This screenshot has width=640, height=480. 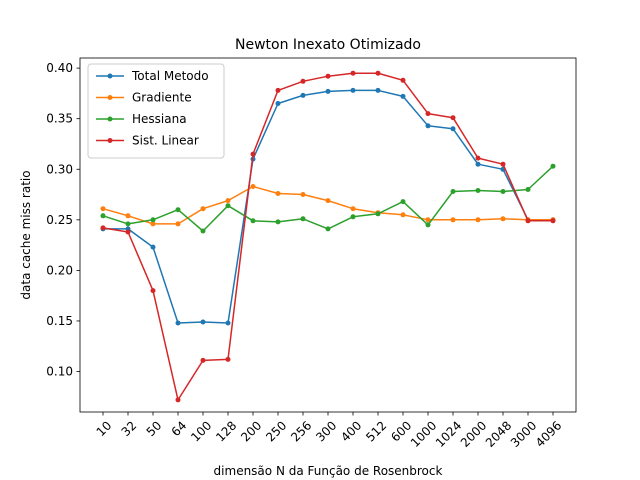 I want to click on y-tick-label: 0.10, so click(x=59, y=372).